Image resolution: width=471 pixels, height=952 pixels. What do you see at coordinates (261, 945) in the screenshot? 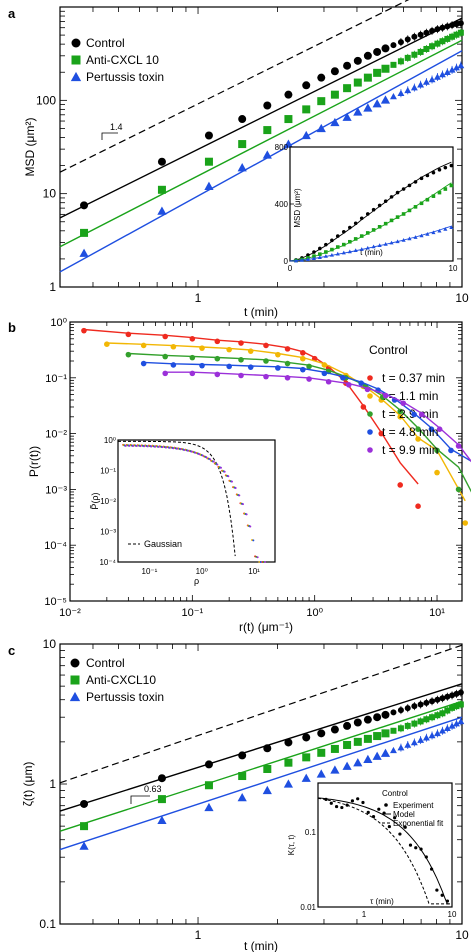
I see `x-axis-label: t (min)` at bounding box center [261, 945].